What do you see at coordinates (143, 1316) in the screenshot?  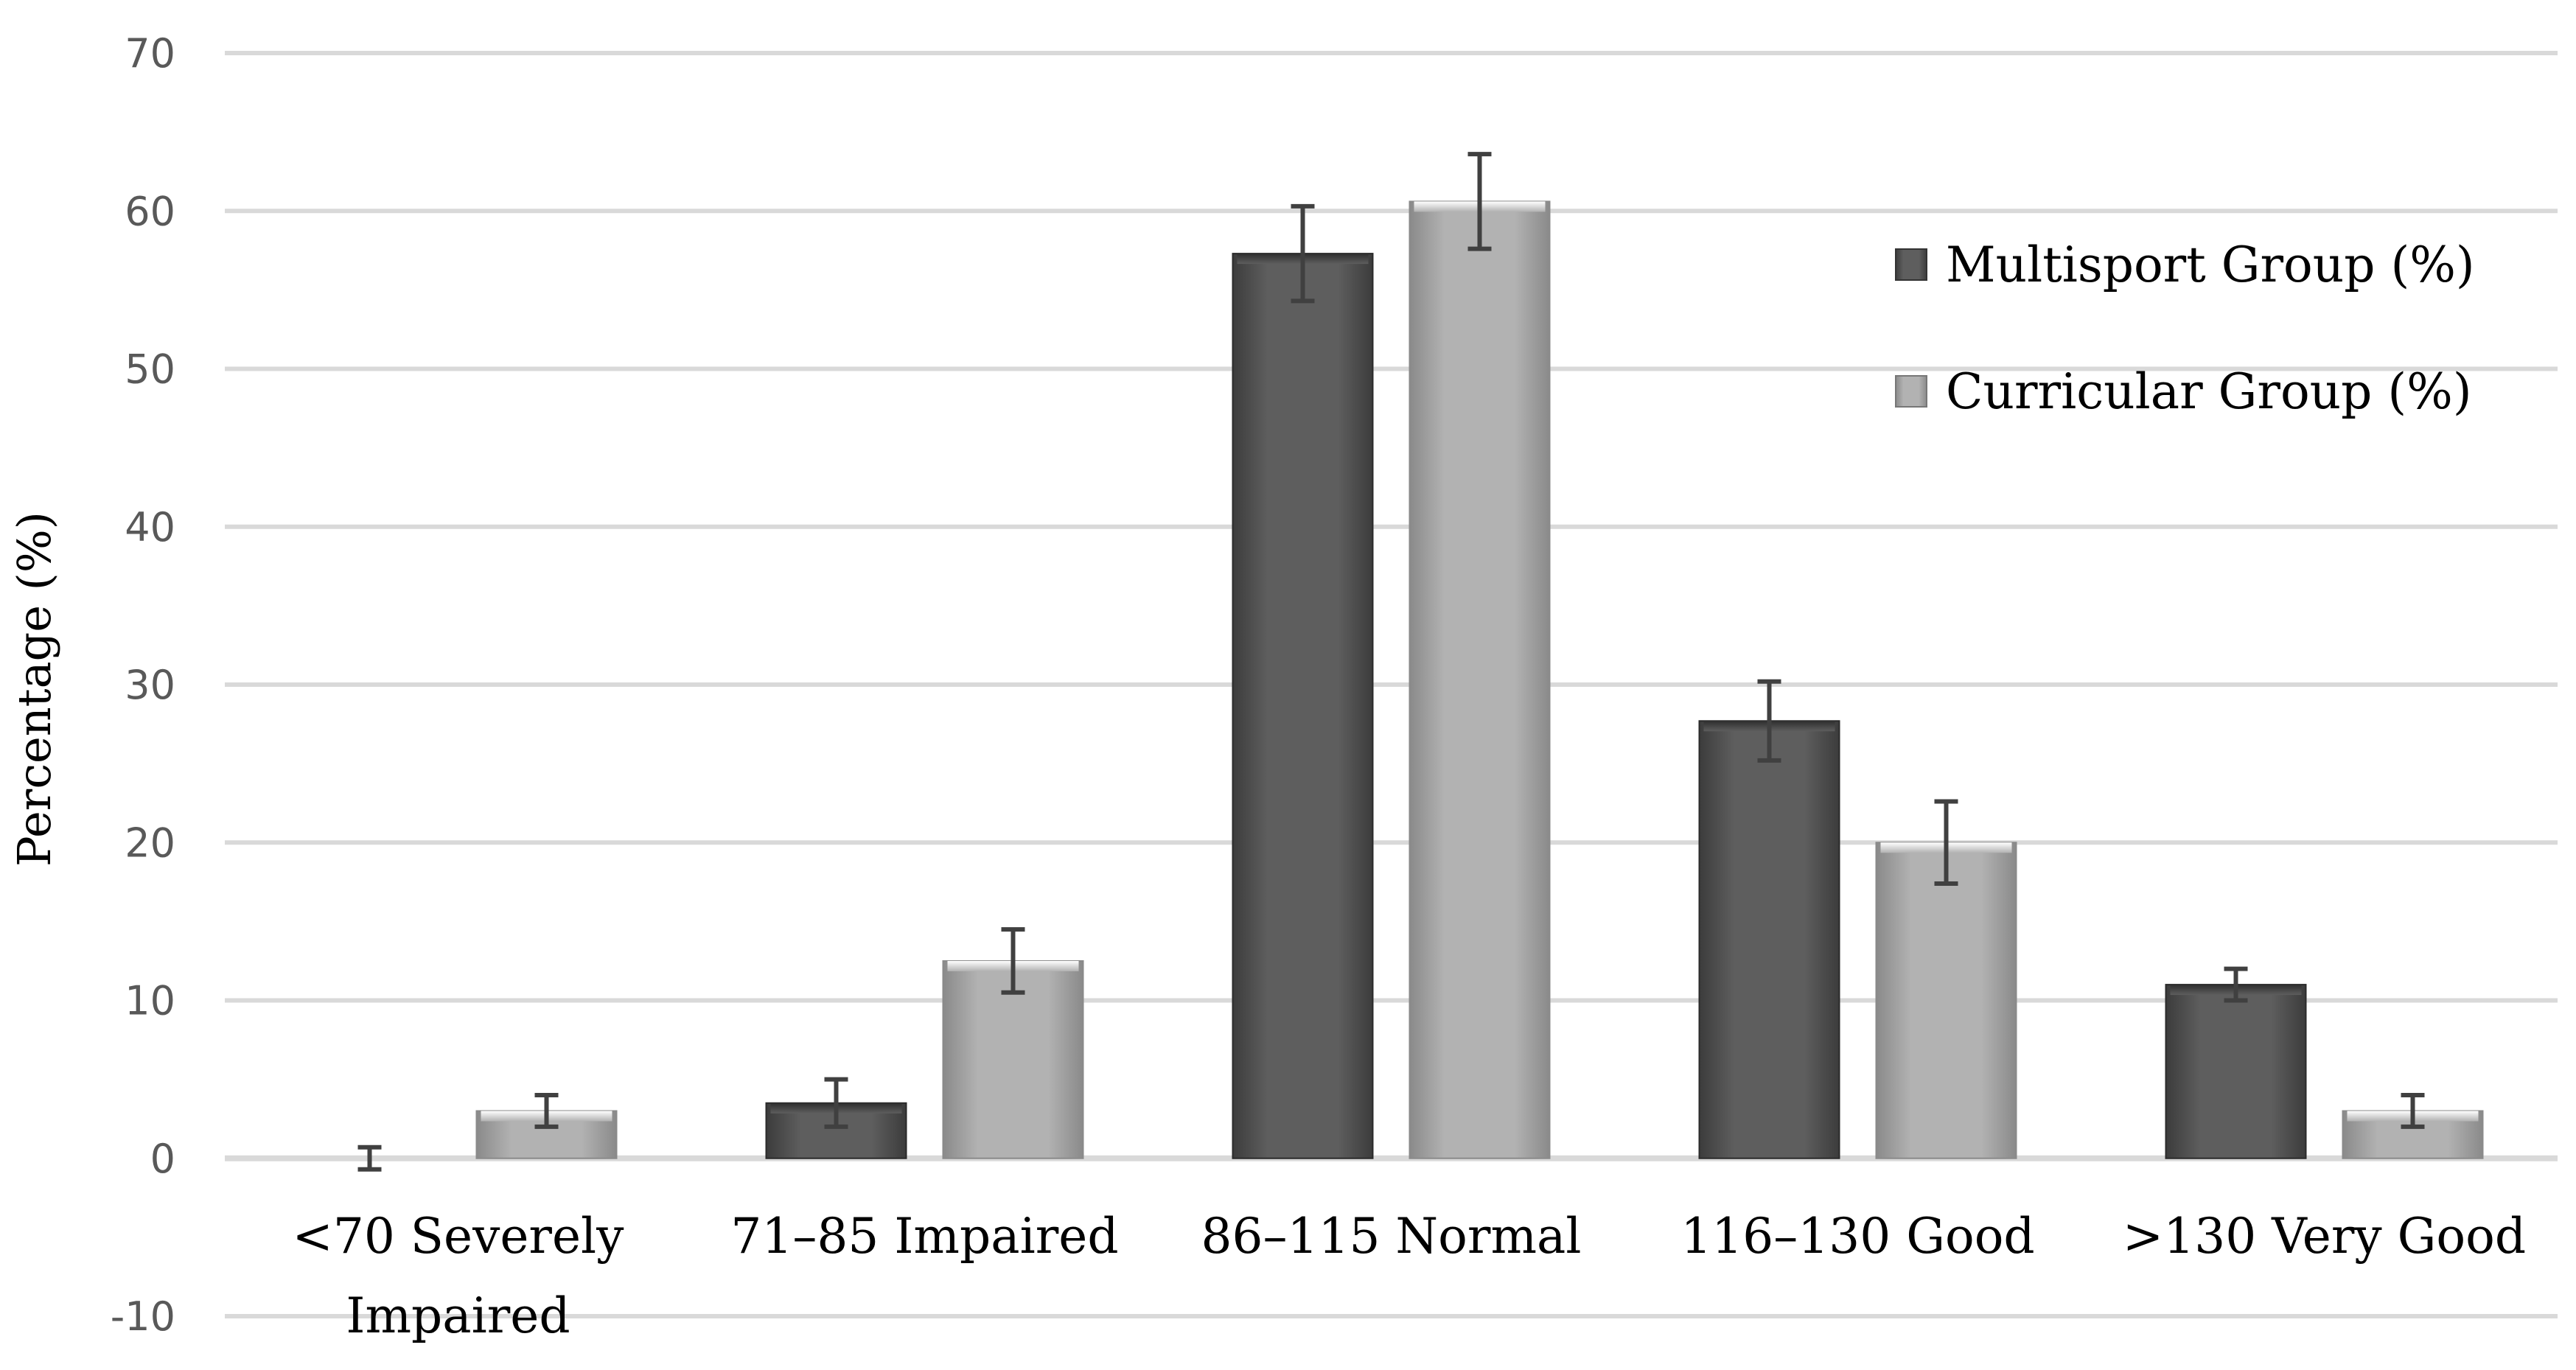 I see `y-tick-label: -10` at bounding box center [143, 1316].